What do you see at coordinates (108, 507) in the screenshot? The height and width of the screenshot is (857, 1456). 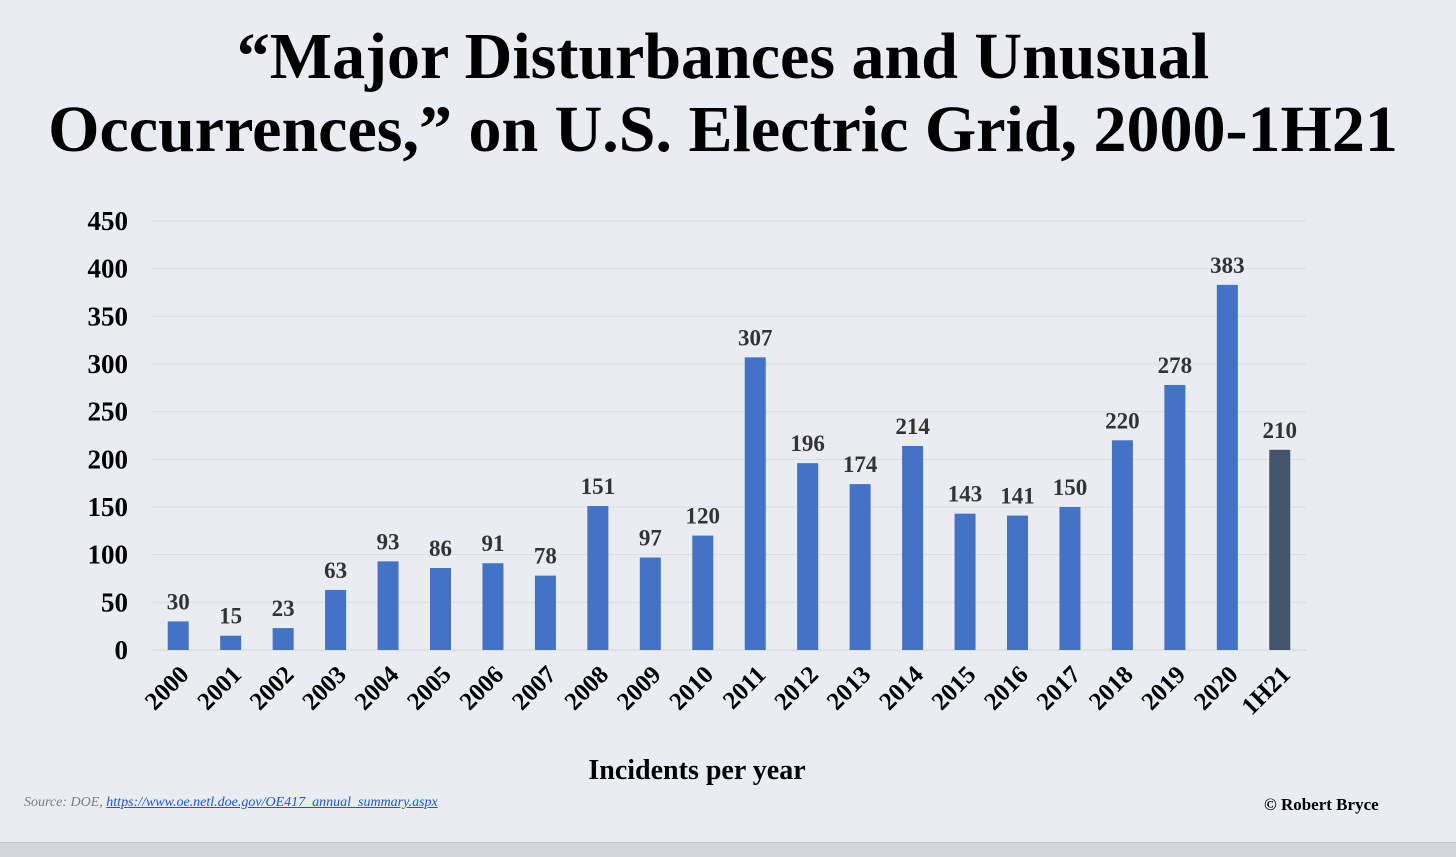 I see `y-tick-label: 150` at bounding box center [108, 507].